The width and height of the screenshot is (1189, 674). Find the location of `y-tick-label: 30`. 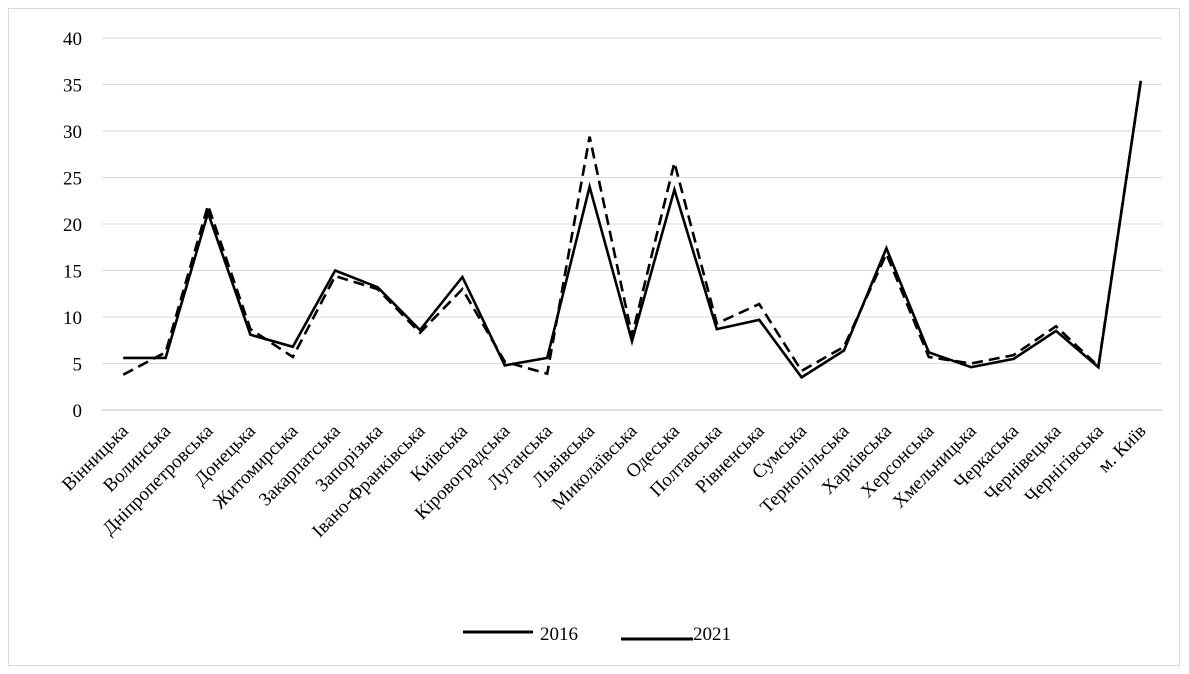

y-tick-label: 30 is located at coordinates (72, 132).